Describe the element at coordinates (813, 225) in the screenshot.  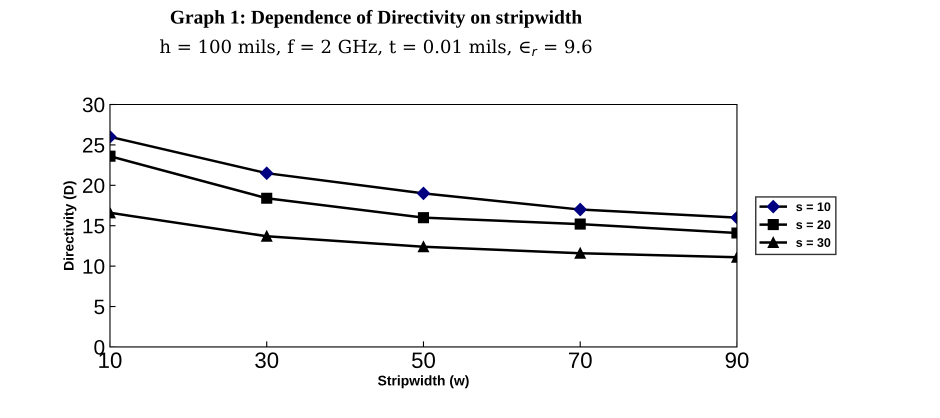
I see `legend-label: s = 20` at that location.